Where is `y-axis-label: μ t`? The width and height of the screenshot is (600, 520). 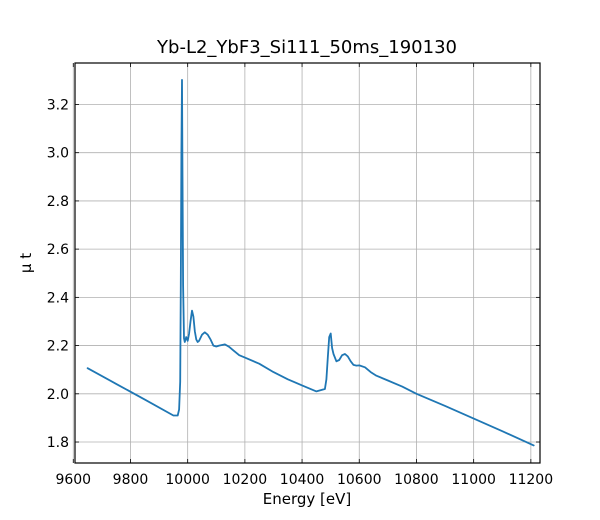 y-axis-label: μ t is located at coordinates (26, 263).